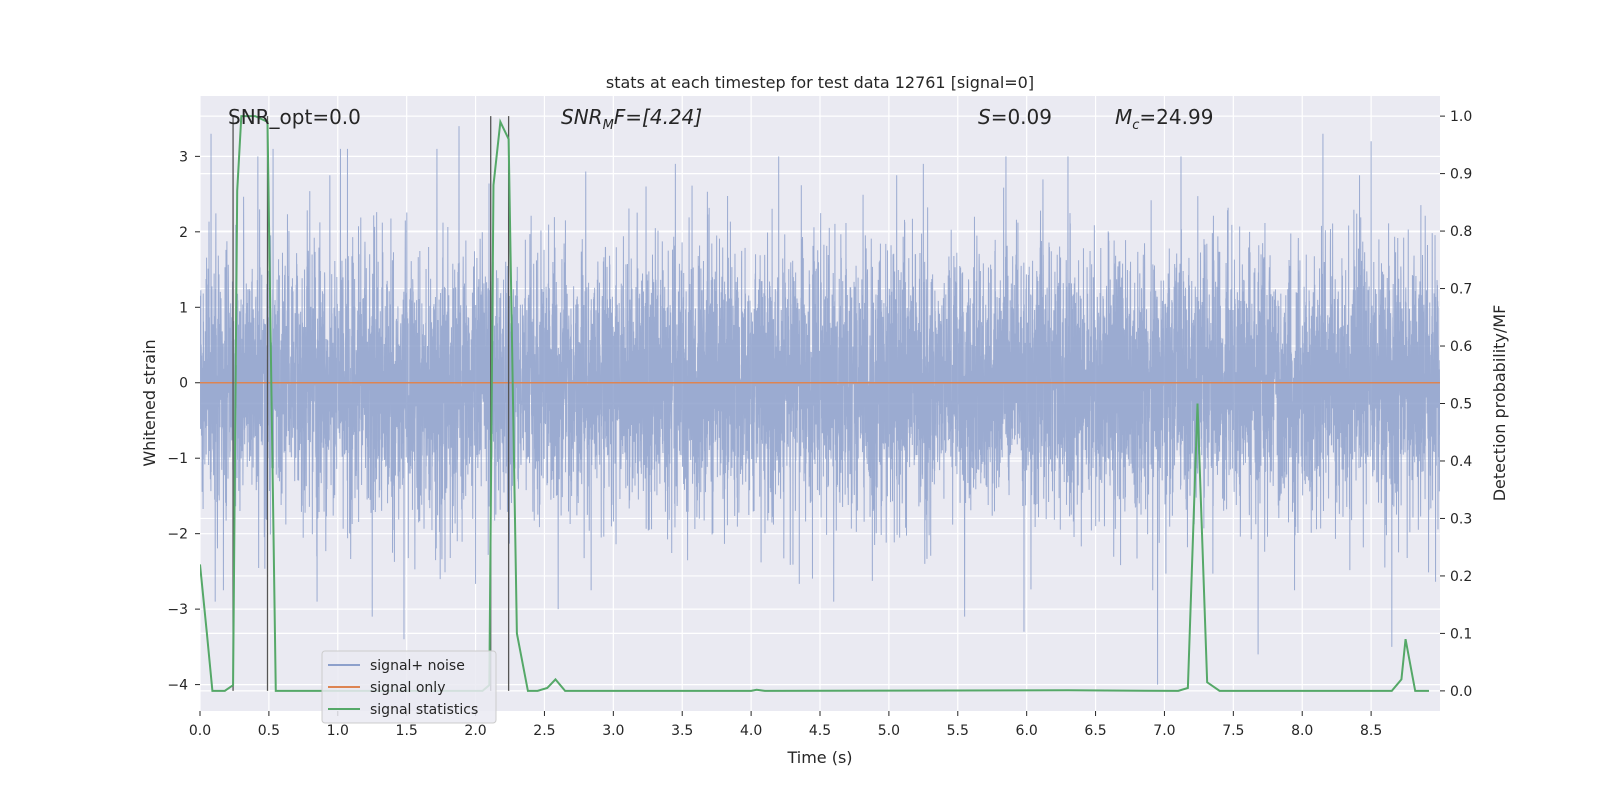 The width and height of the screenshot is (1600, 800). What do you see at coordinates (1371, 731) in the screenshot?
I see `x-tick-label: 8.5` at bounding box center [1371, 731].